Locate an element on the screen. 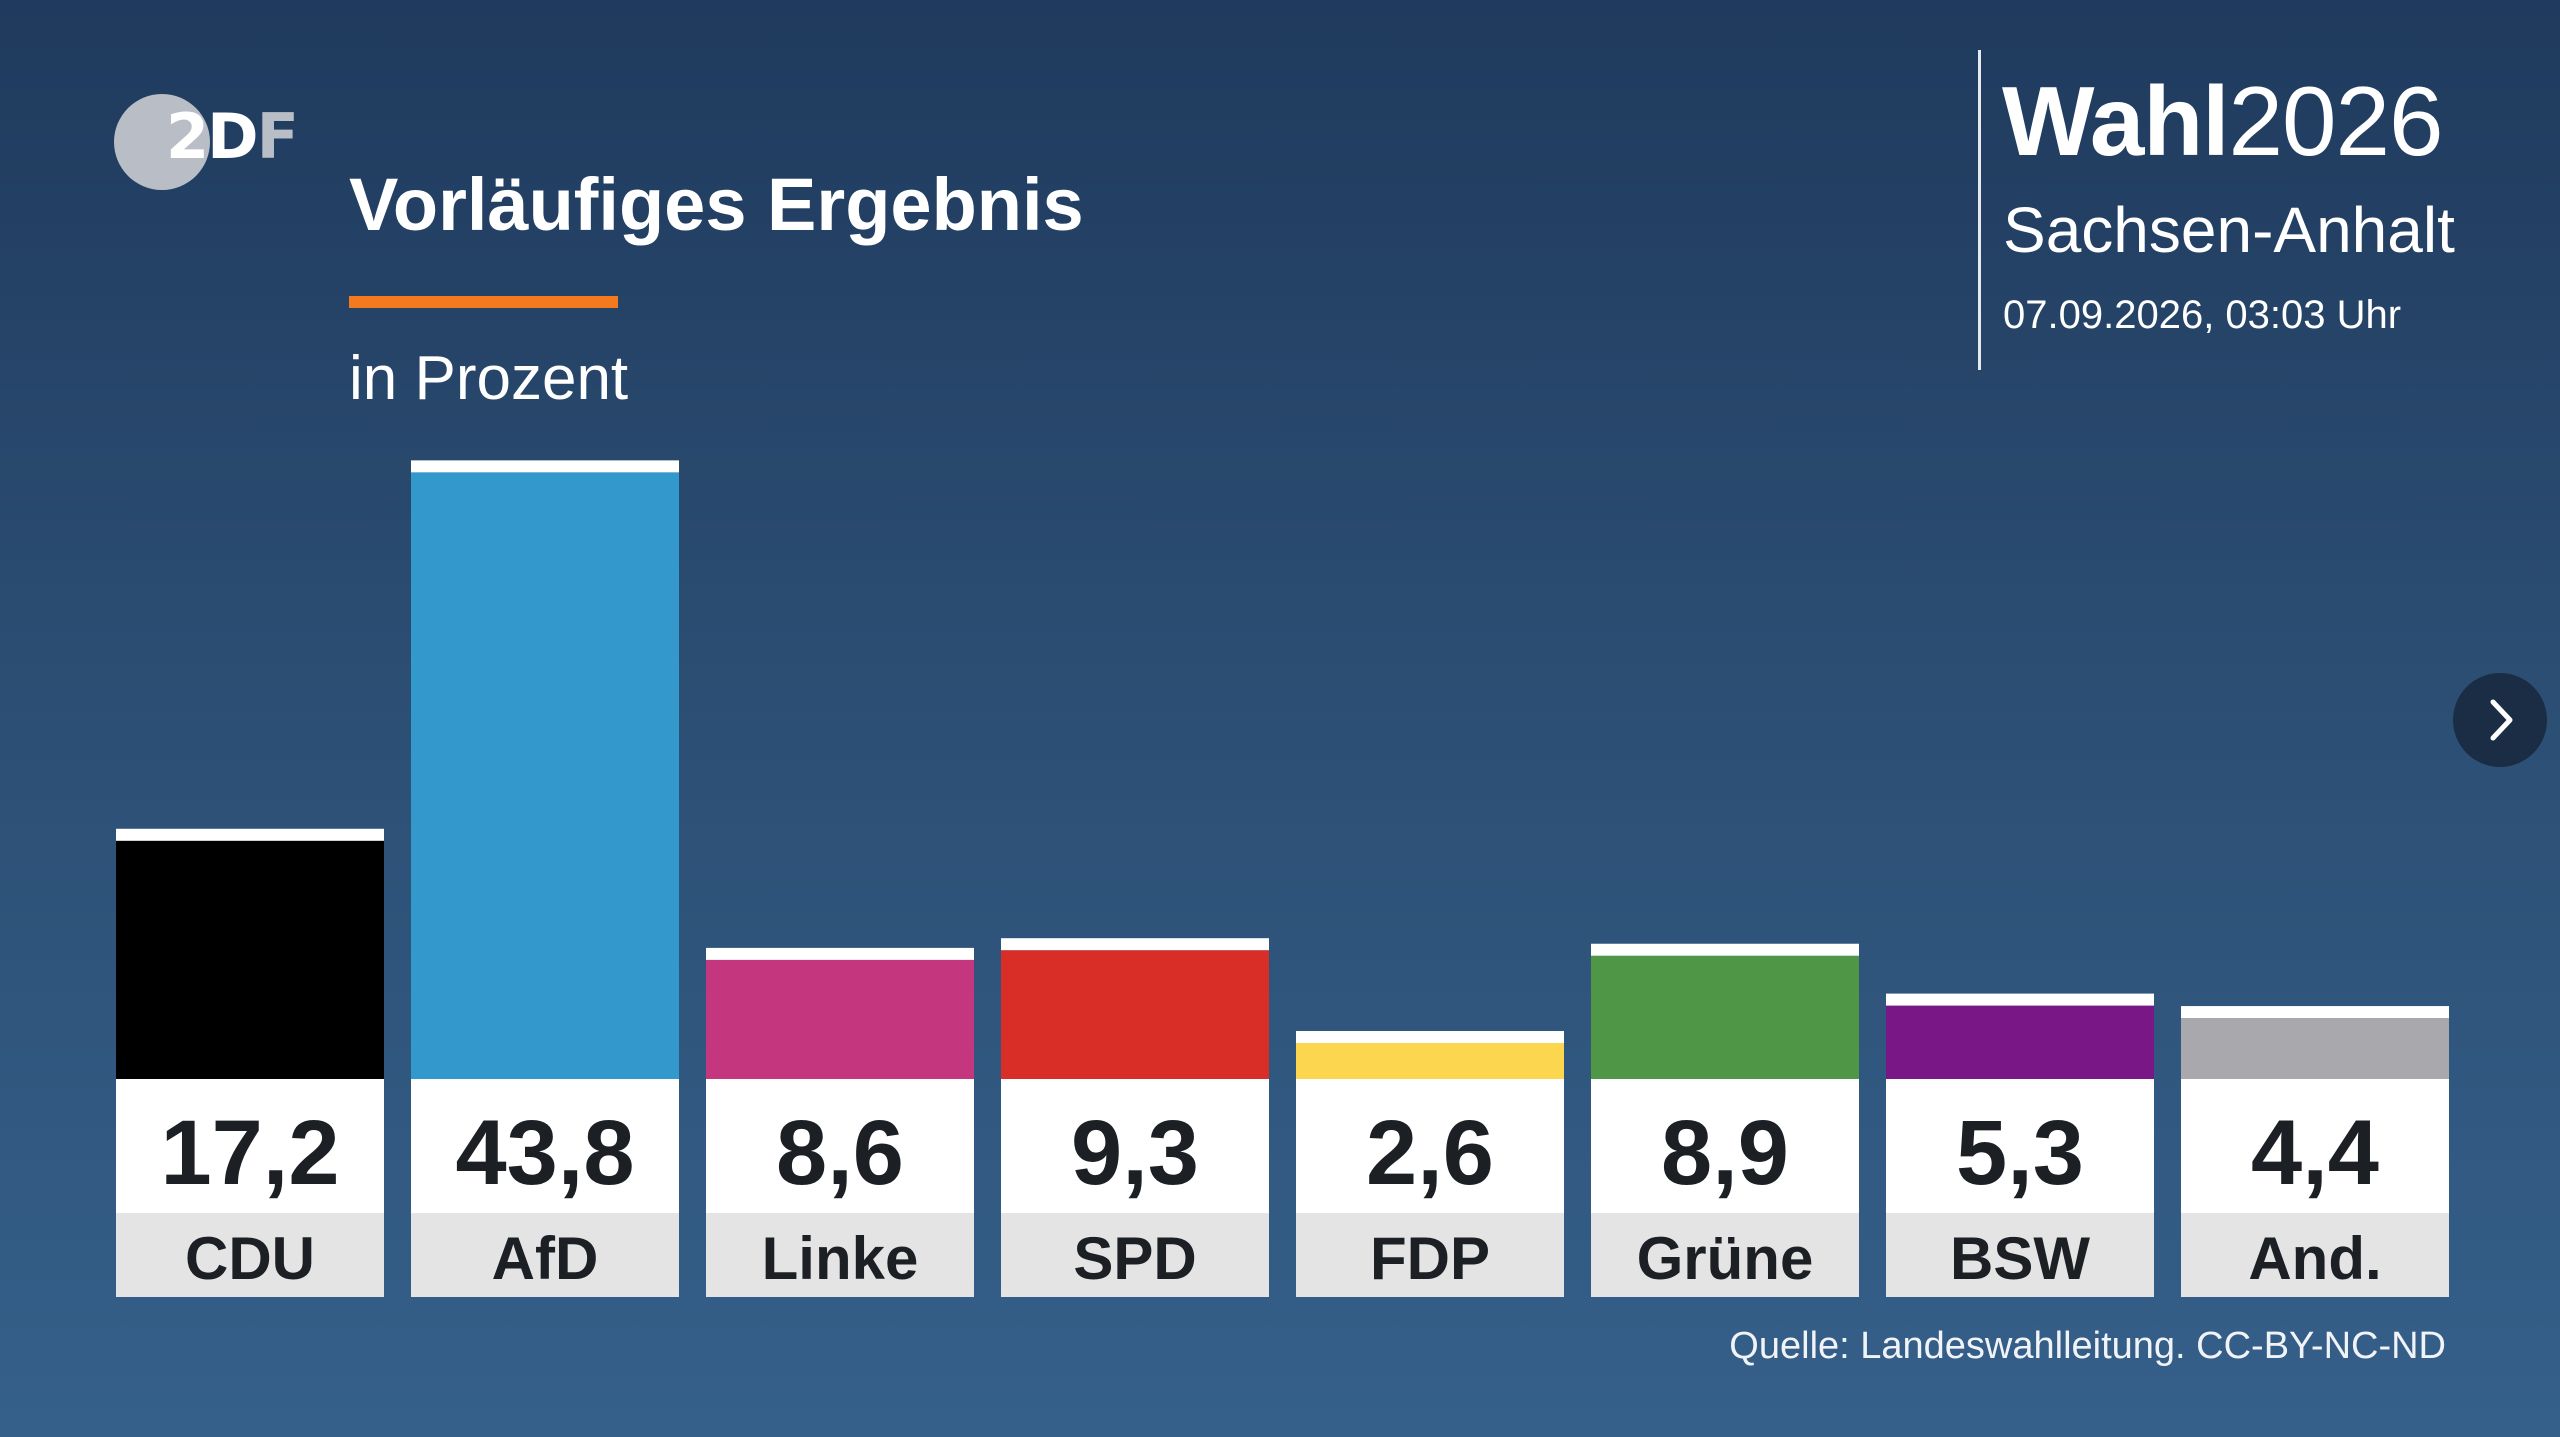 Image resolution: width=2560 pixels, height=1437 pixels. chevron-right-icon is located at coordinates (2501, 720).